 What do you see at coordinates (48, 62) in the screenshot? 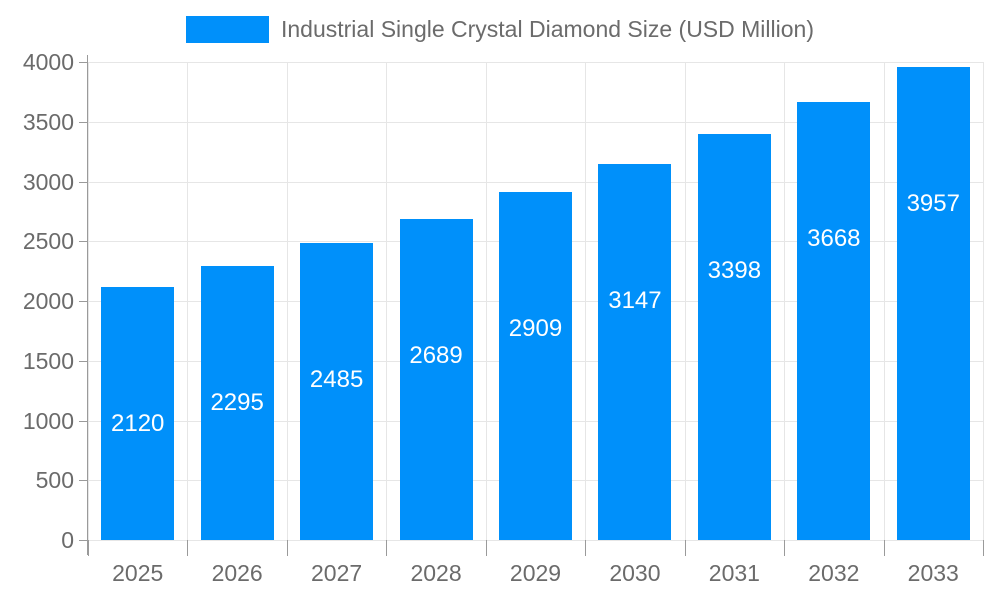
I see `y-axis-label: 4000` at bounding box center [48, 62].